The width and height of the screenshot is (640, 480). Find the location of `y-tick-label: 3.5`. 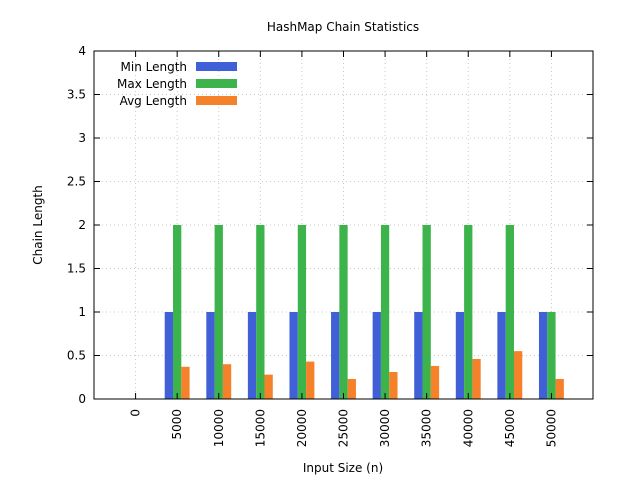

y-tick-label: 3.5 is located at coordinates (76, 95).